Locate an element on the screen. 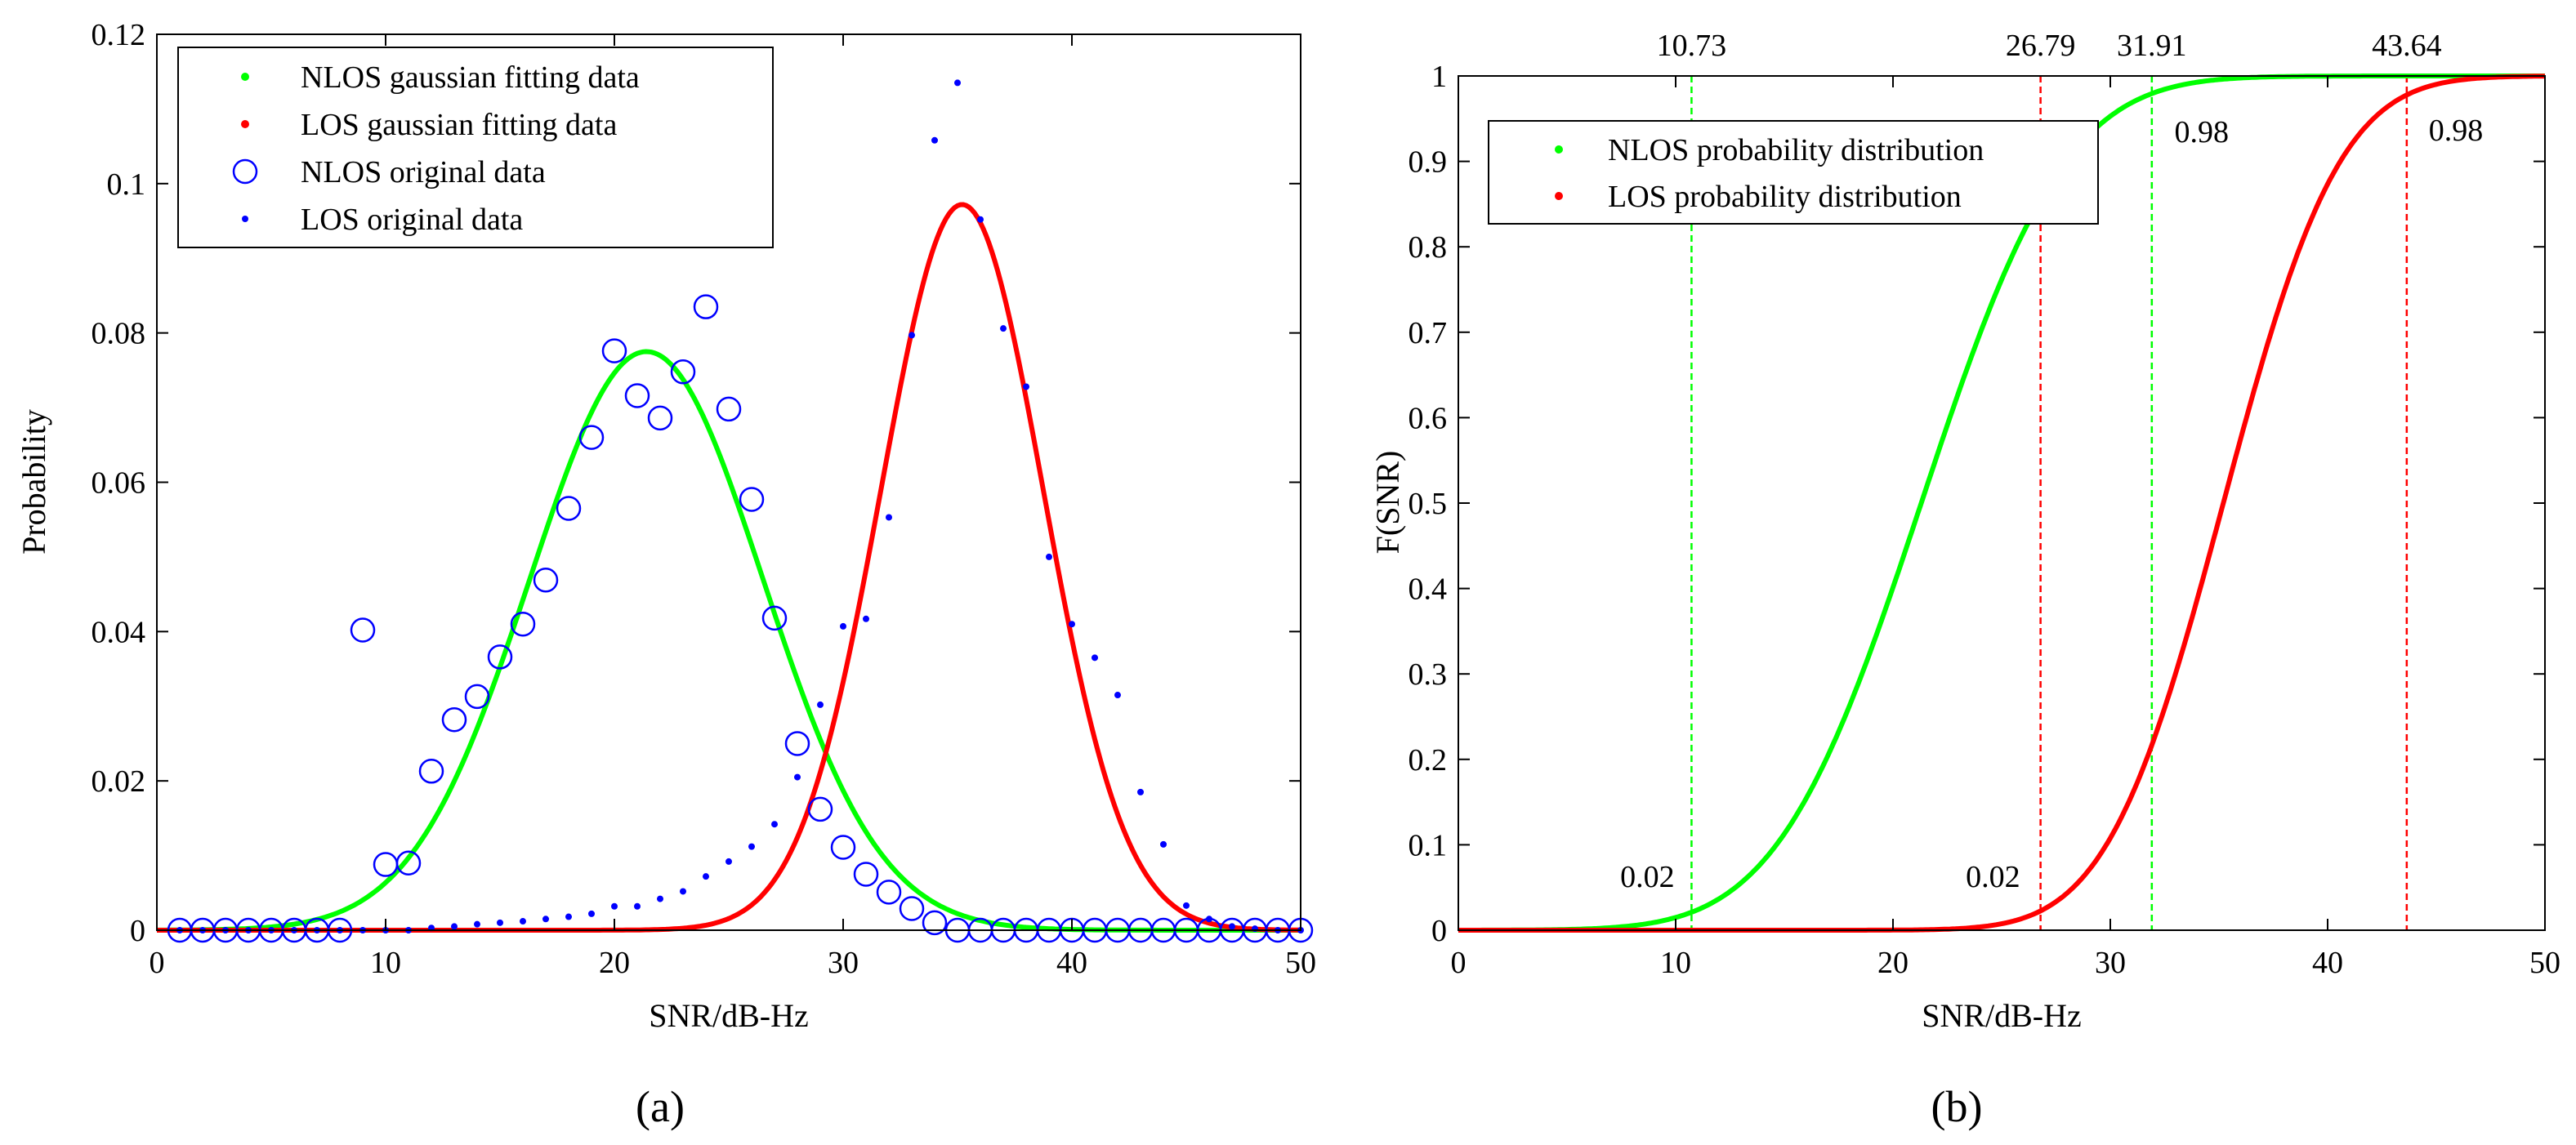 The image size is (2576, 1145). x-tick-label: 20 is located at coordinates (1893, 963).